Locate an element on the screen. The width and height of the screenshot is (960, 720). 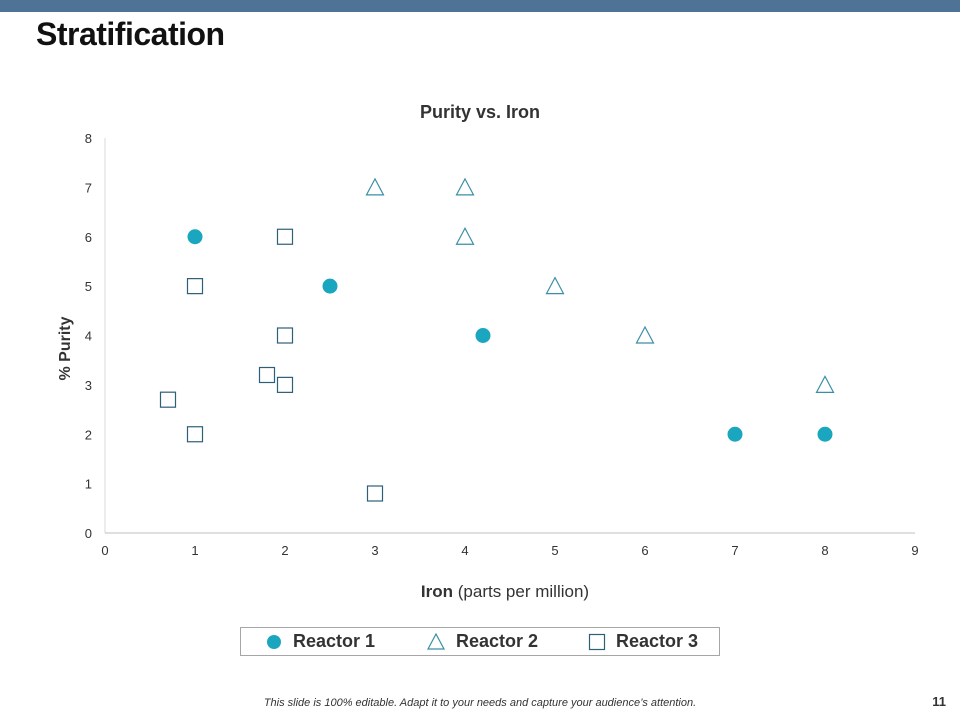
open-square-marker-icon is located at coordinates (597, 641).